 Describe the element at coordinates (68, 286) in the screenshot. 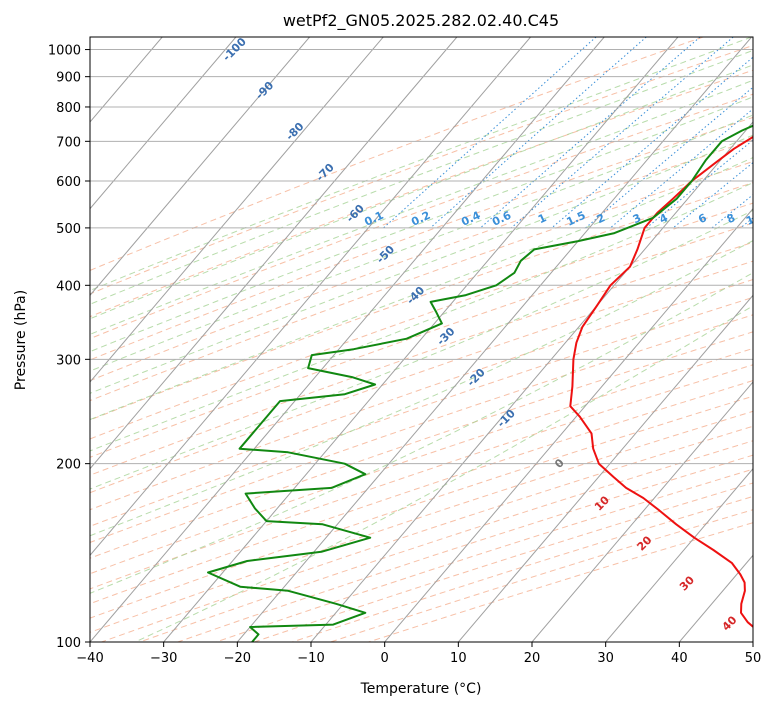

I see `y-tick-label: 400` at that location.